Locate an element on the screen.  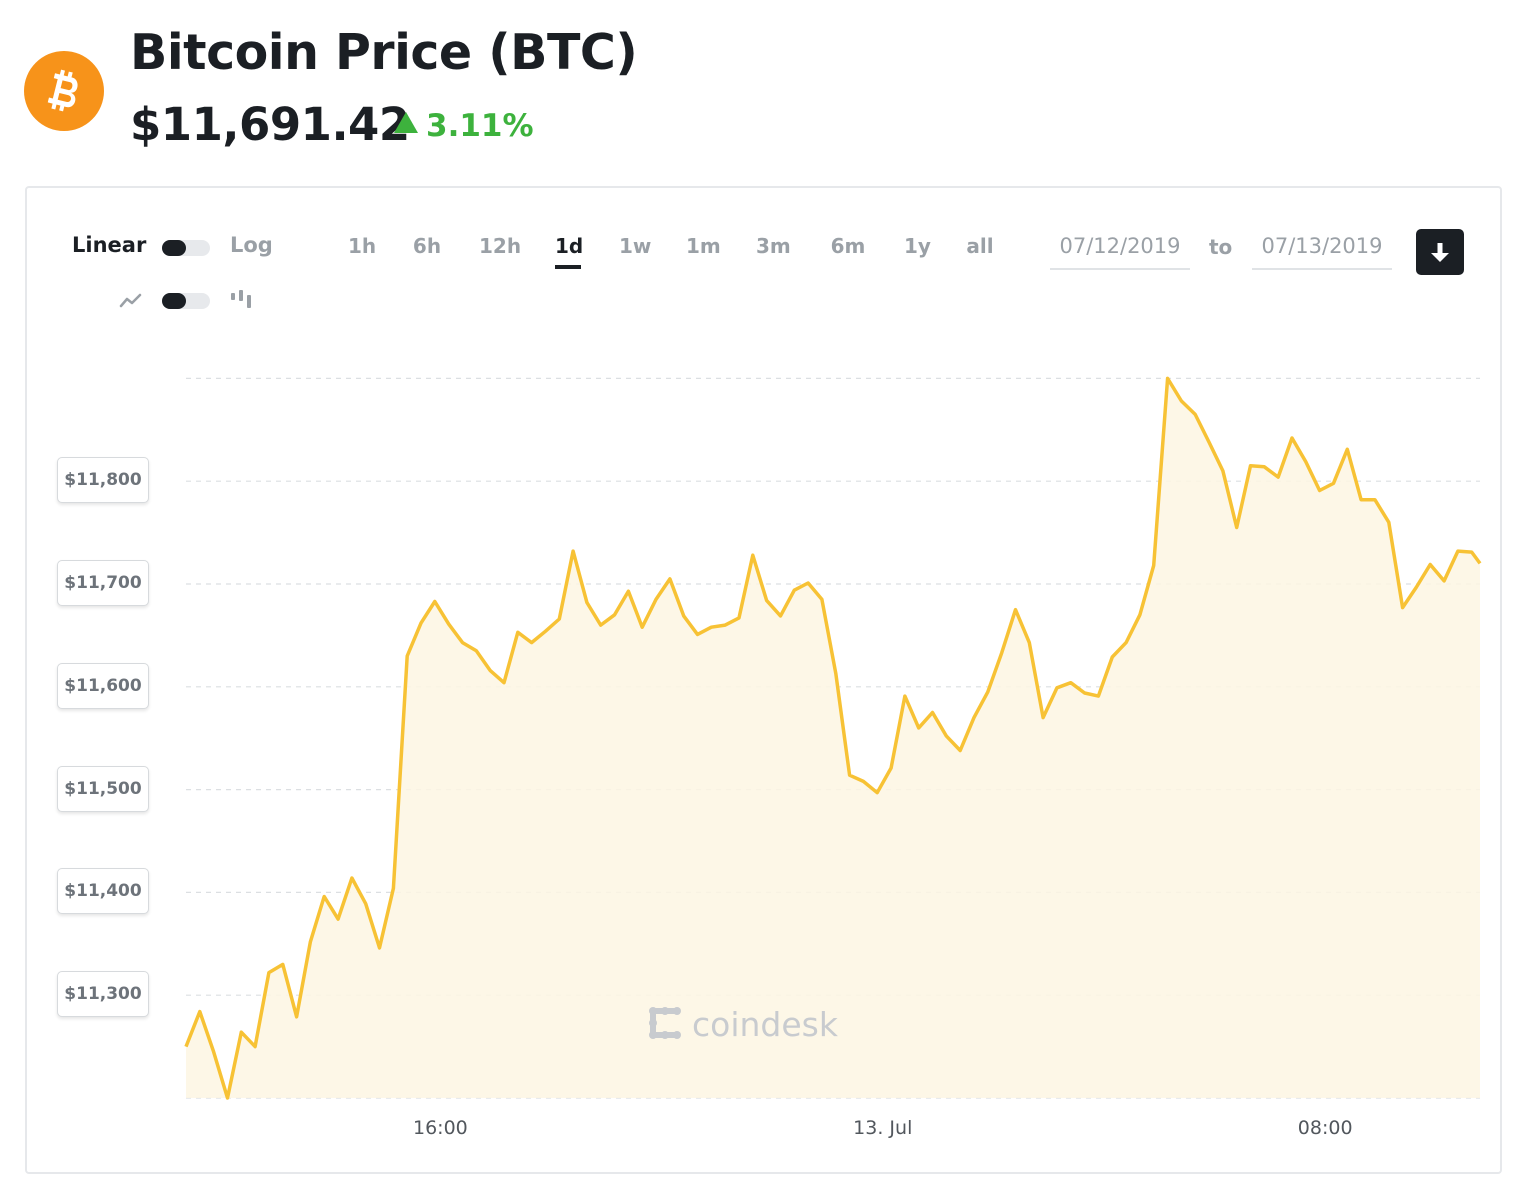
x-axis-tick-label: 16:00 is located at coordinates (440, 1128).